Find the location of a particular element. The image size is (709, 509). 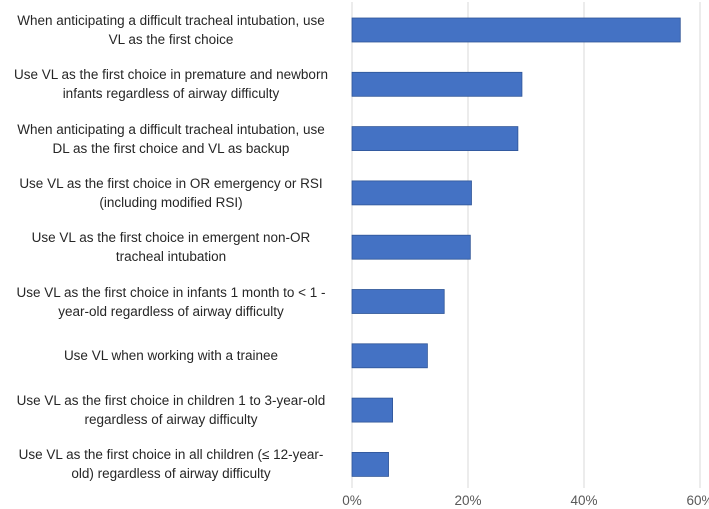

x-tick-label: 60% is located at coordinates (697, 500).